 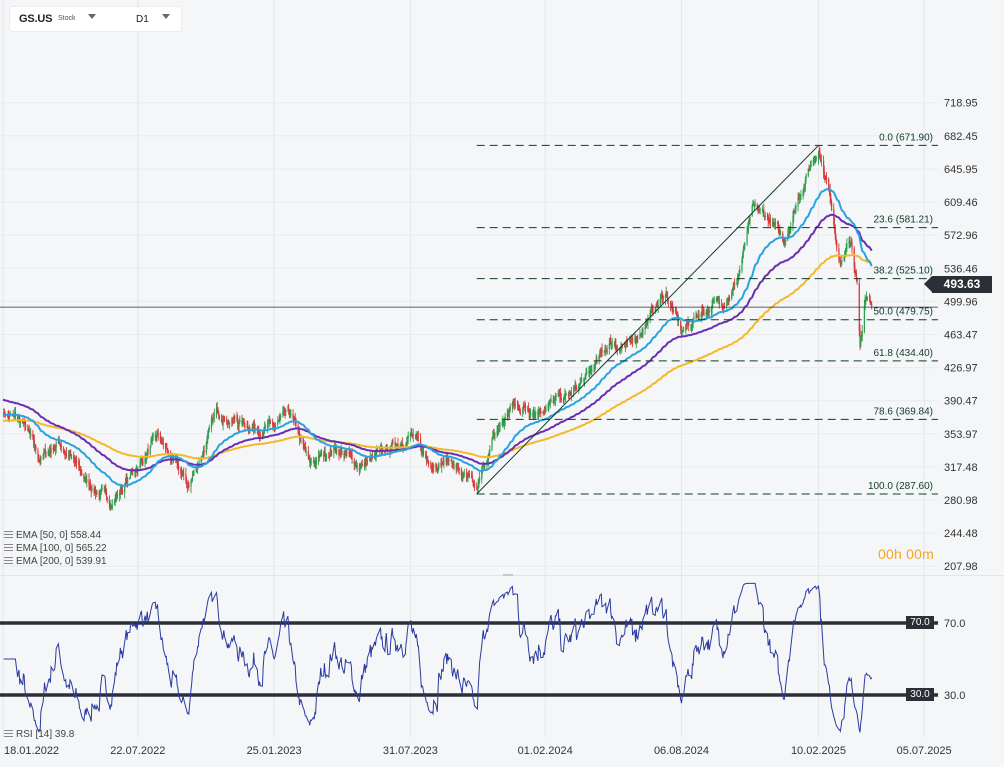 I want to click on symbol-label: GS.US, so click(x=36, y=19).